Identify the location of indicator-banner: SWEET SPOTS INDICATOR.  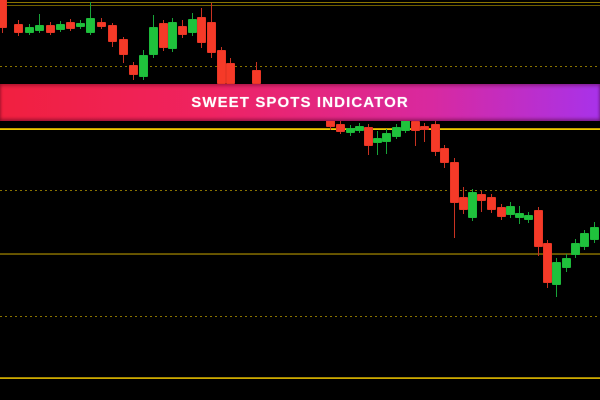
(300, 102).